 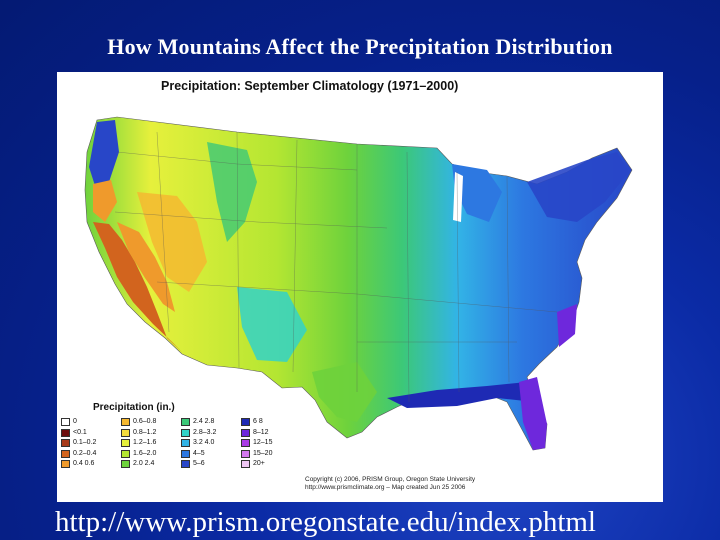 I want to click on legend-label: 6 8, so click(x=258, y=422).